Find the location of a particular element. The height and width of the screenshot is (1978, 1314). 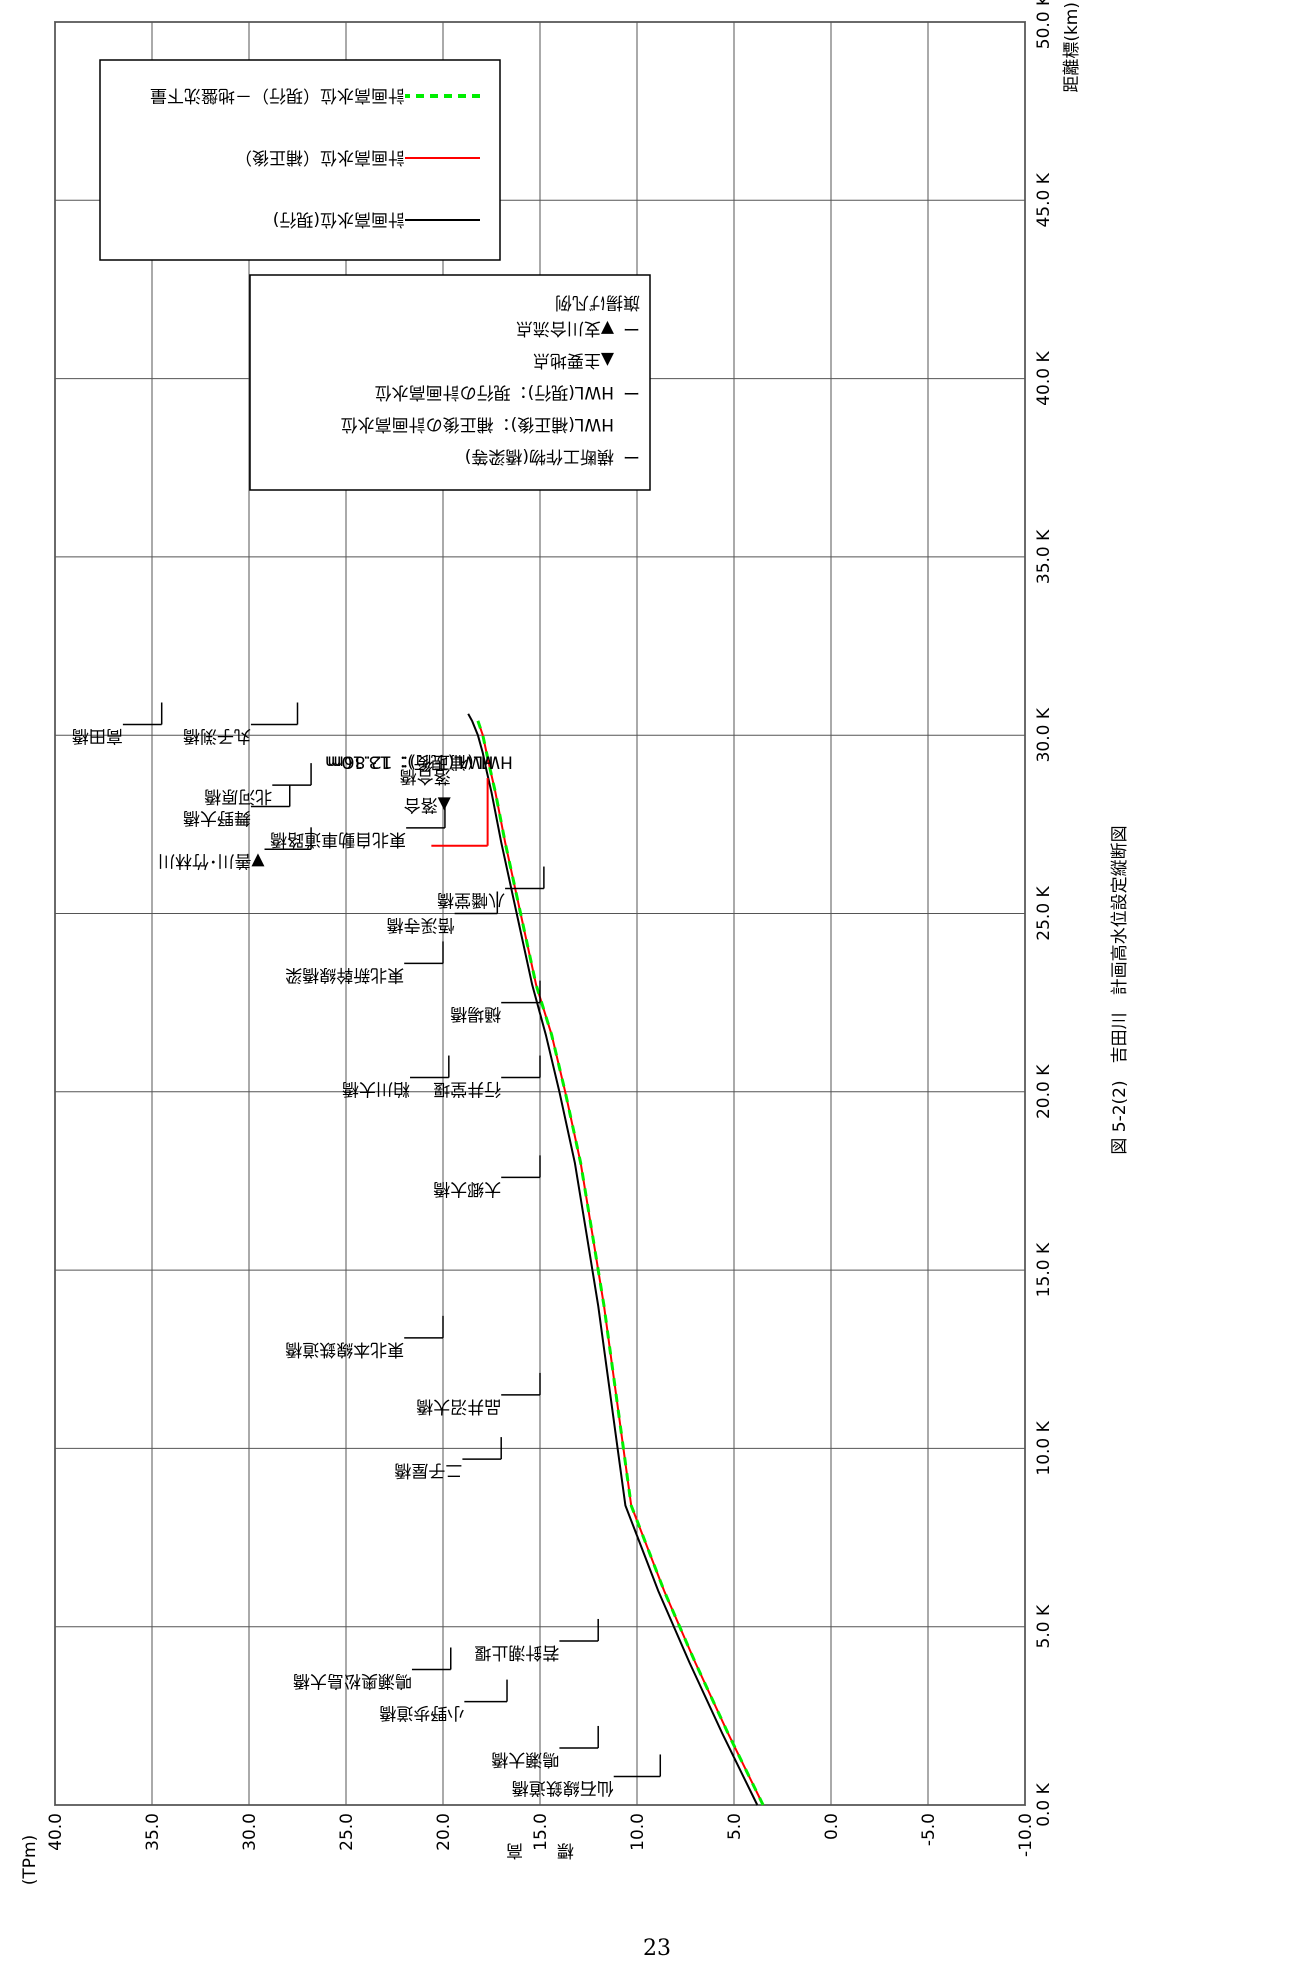

y-tick-label: -5.0 is located at coordinates (929, 1829).